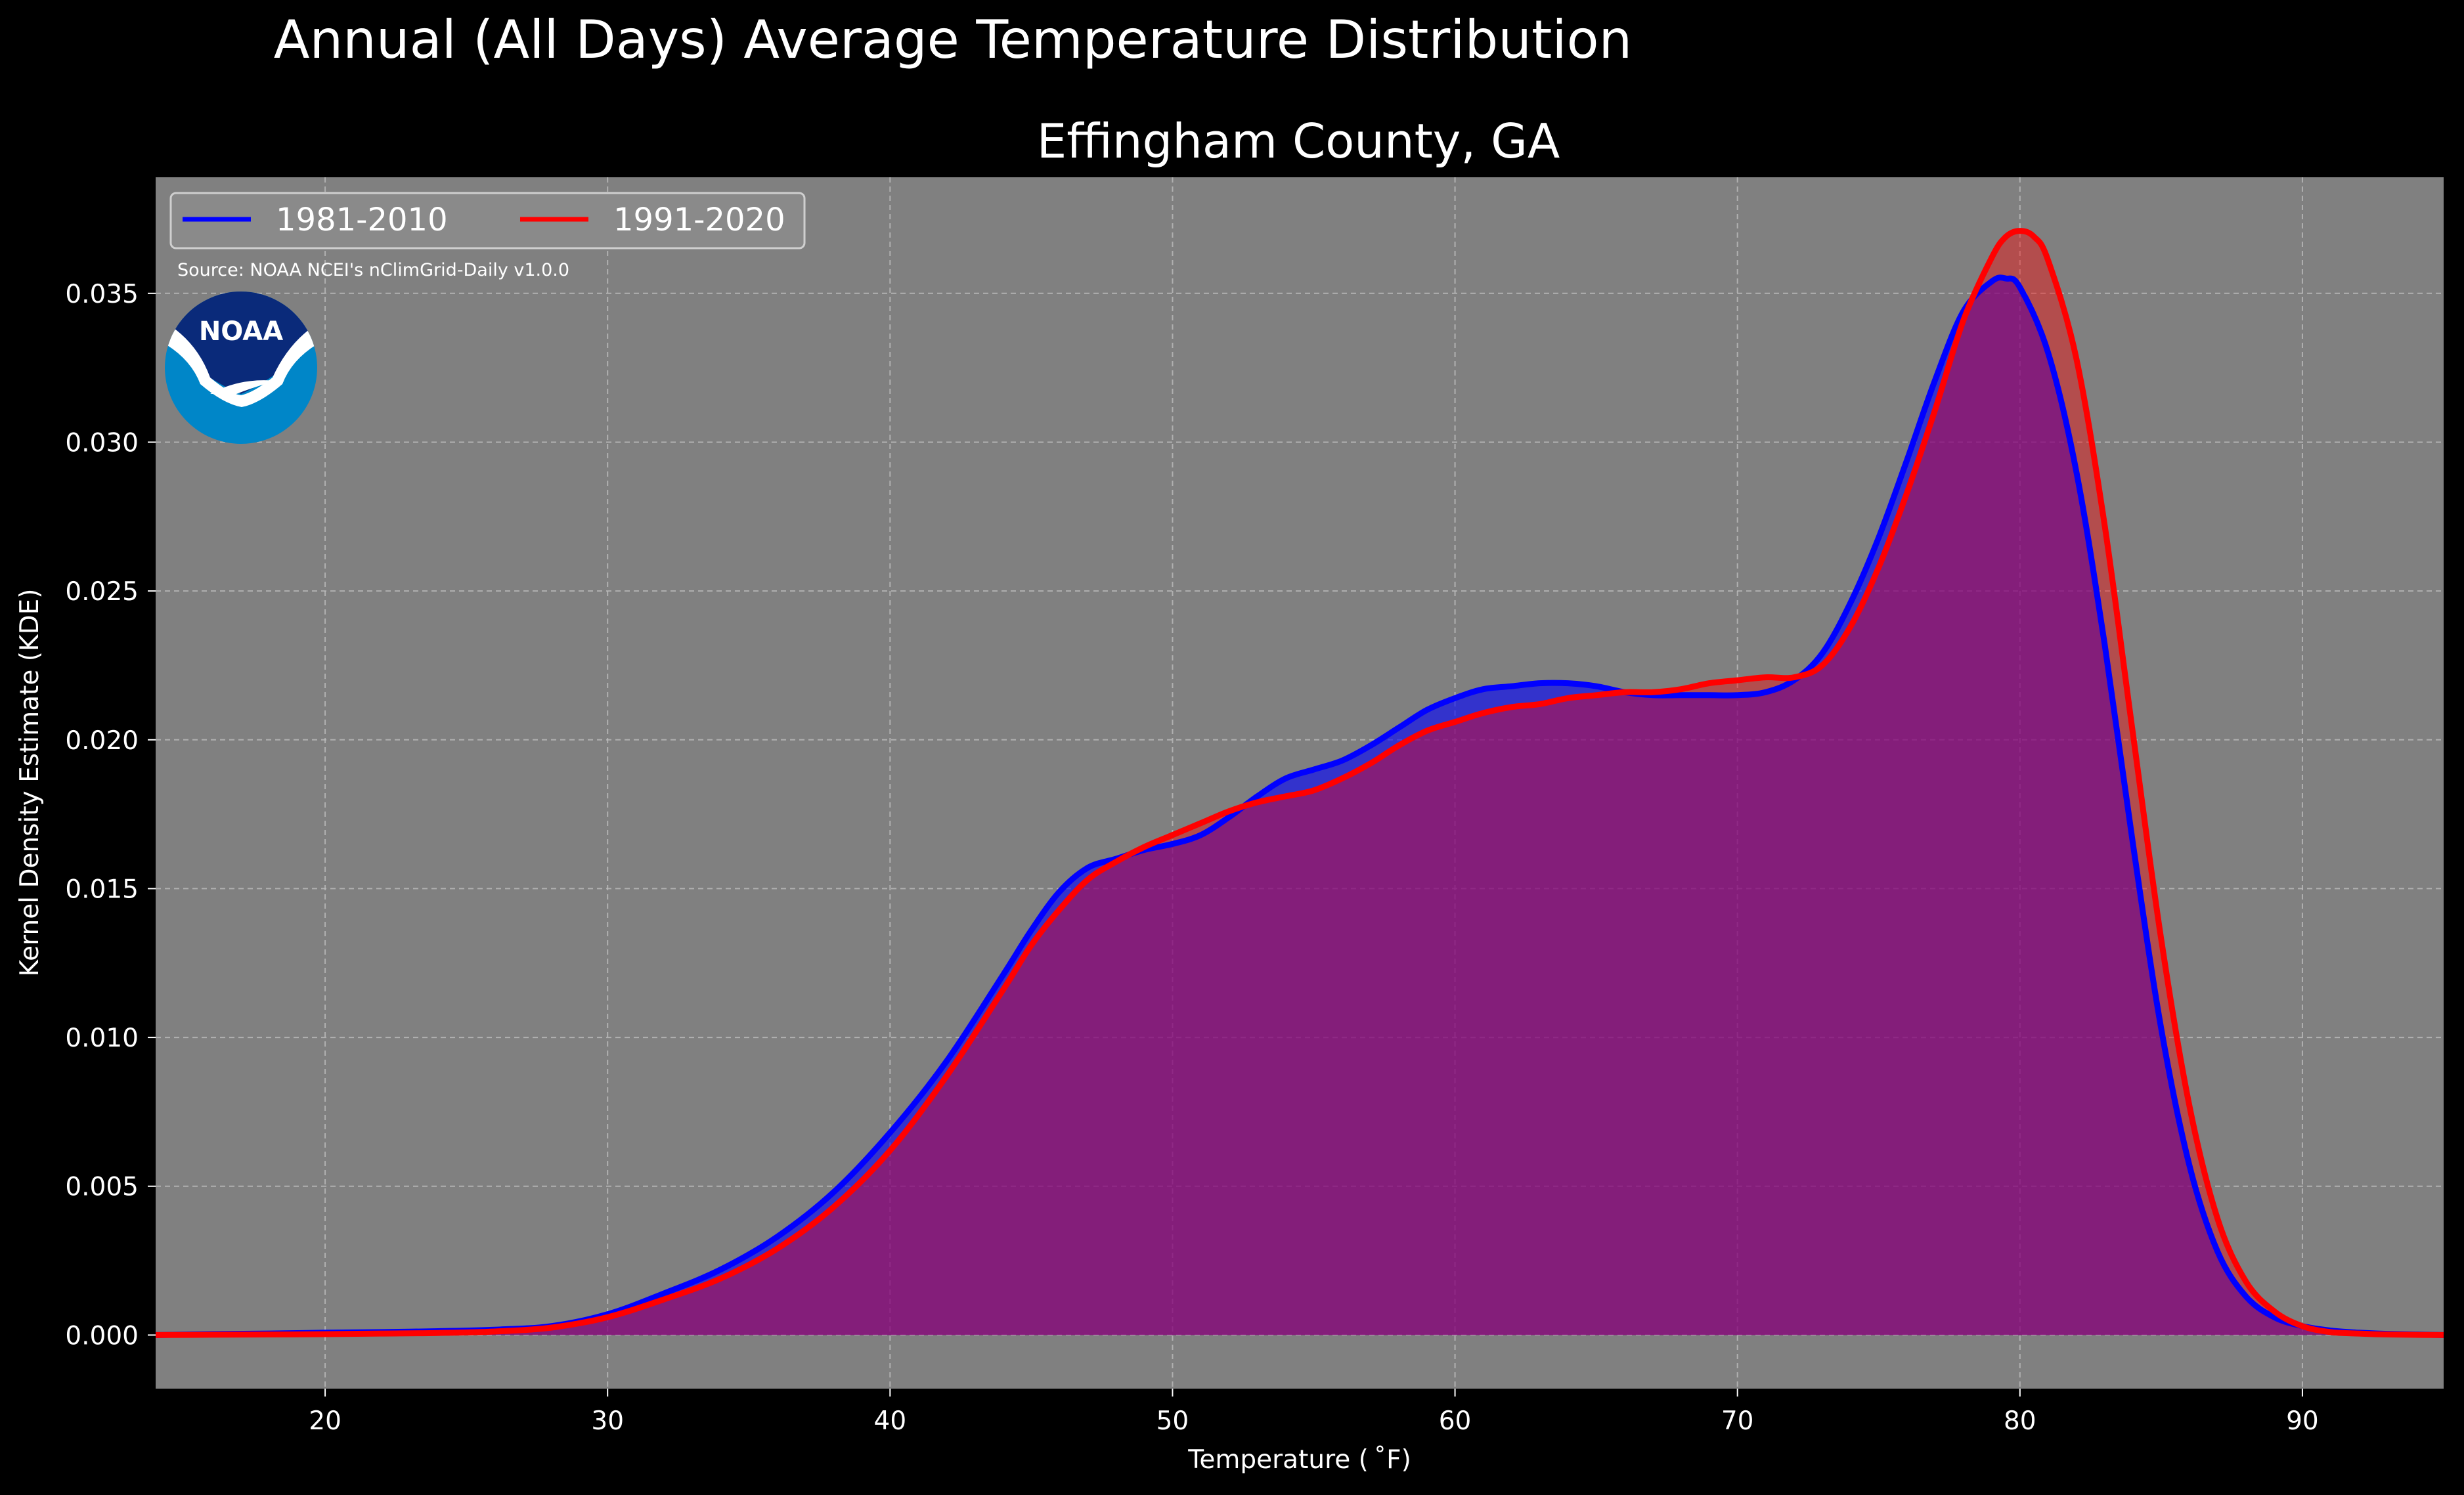 This screenshot has height=1495, width=2464. Describe the element at coordinates (102, 741) in the screenshot. I see `y-tick-label: 0.020` at that location.